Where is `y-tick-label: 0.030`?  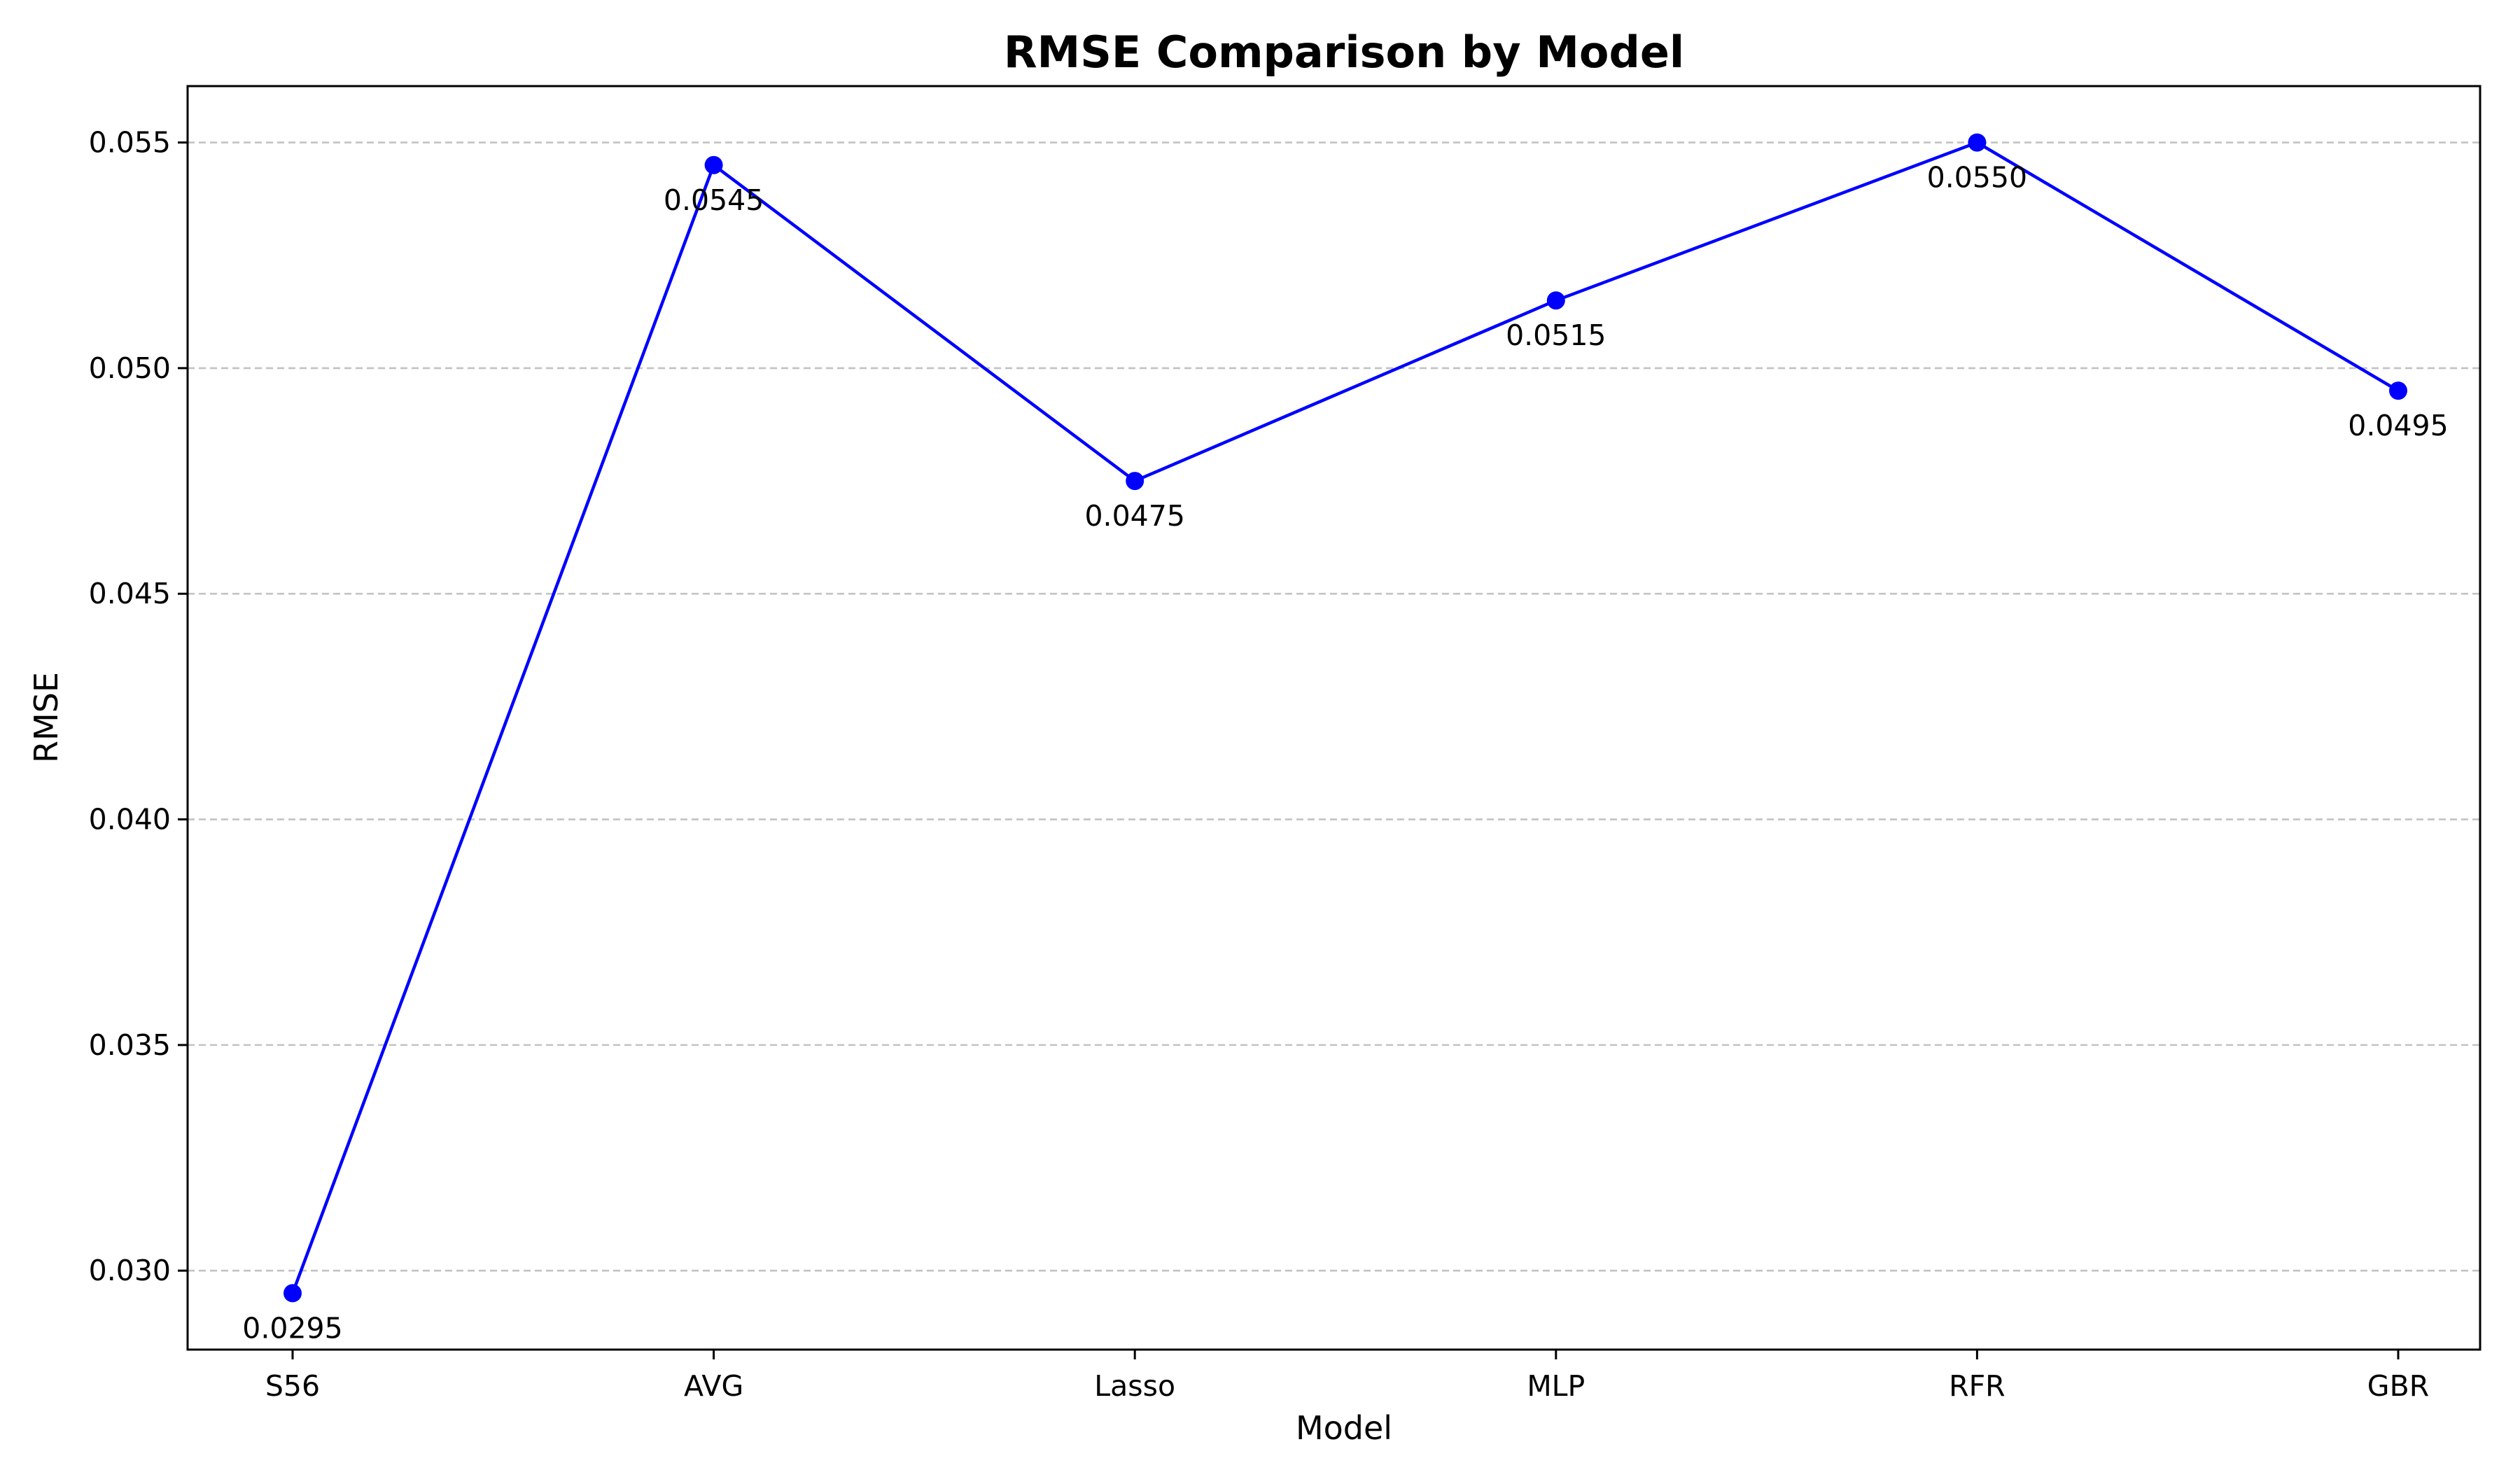
y-tick-label: 0.030 is located at coordinates (130, 1270).